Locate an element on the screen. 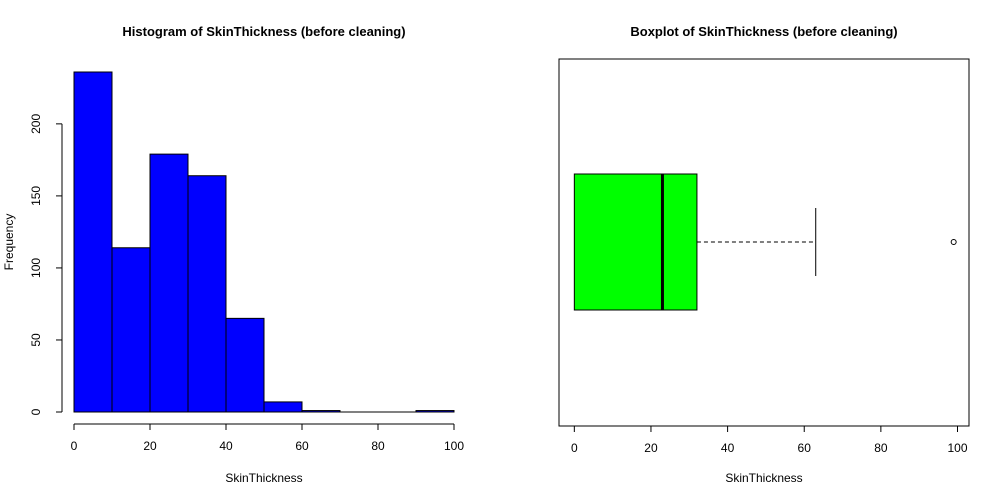  boxplot-outlier is located at coordinates (953, 242).